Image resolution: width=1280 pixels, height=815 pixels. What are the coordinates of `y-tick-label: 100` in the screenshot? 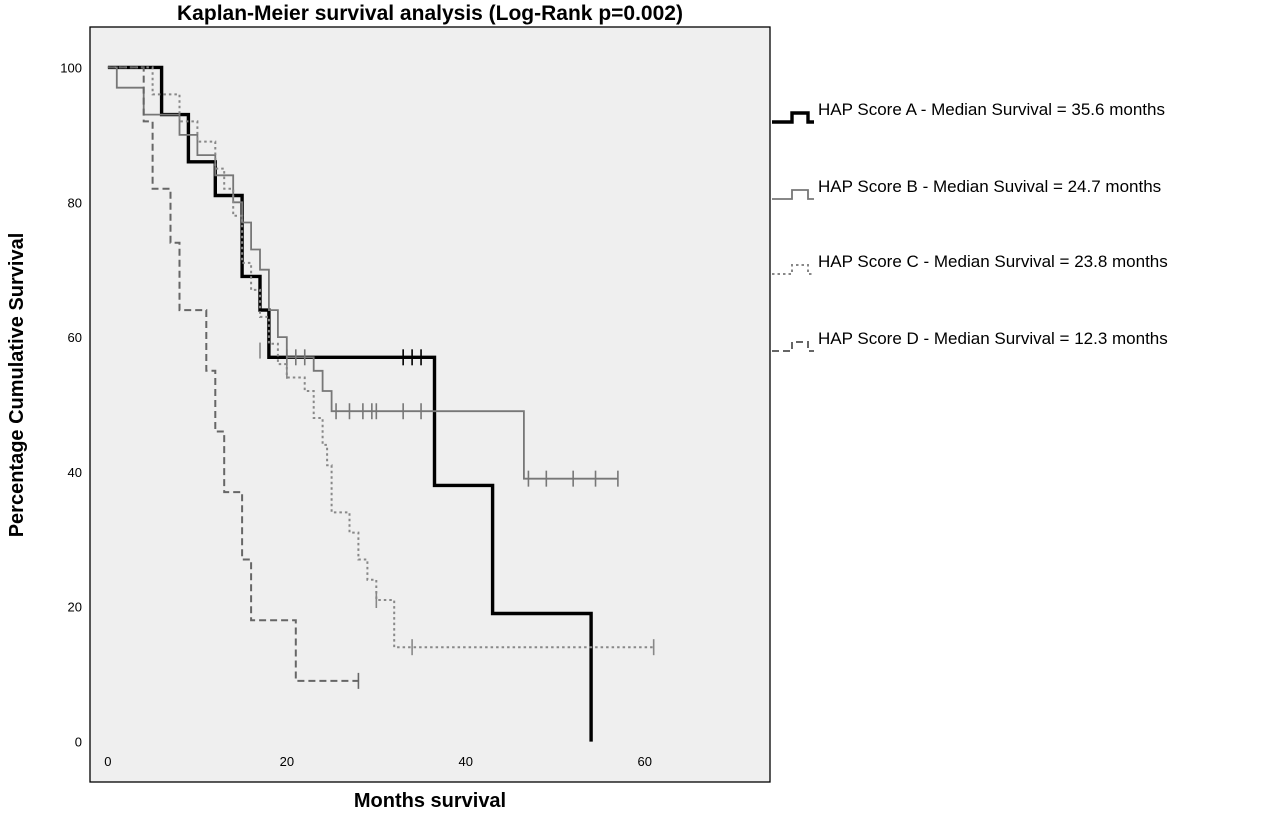 It's located at (71, 67).